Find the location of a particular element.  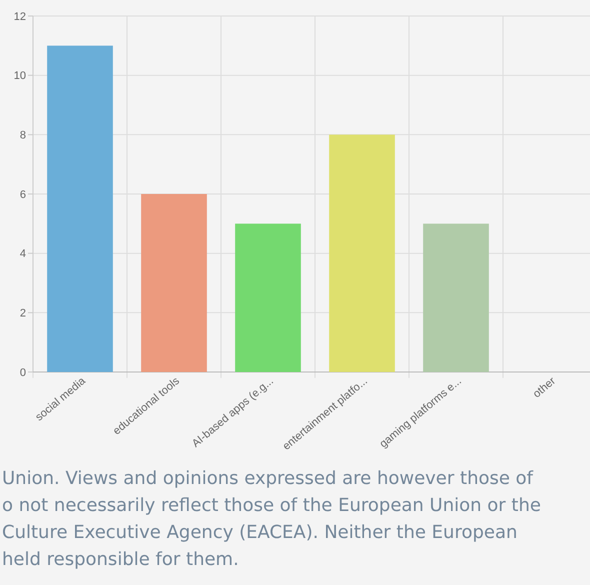

y-tick-label: 0 is located at coordinates (23, 372).